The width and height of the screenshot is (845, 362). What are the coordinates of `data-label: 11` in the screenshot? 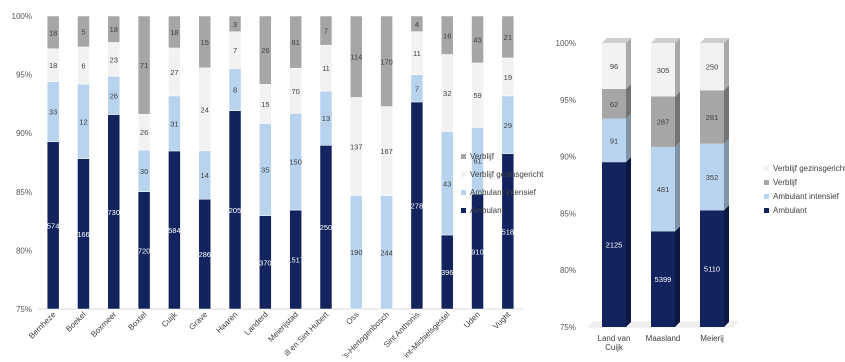 It's located at (326, 68).